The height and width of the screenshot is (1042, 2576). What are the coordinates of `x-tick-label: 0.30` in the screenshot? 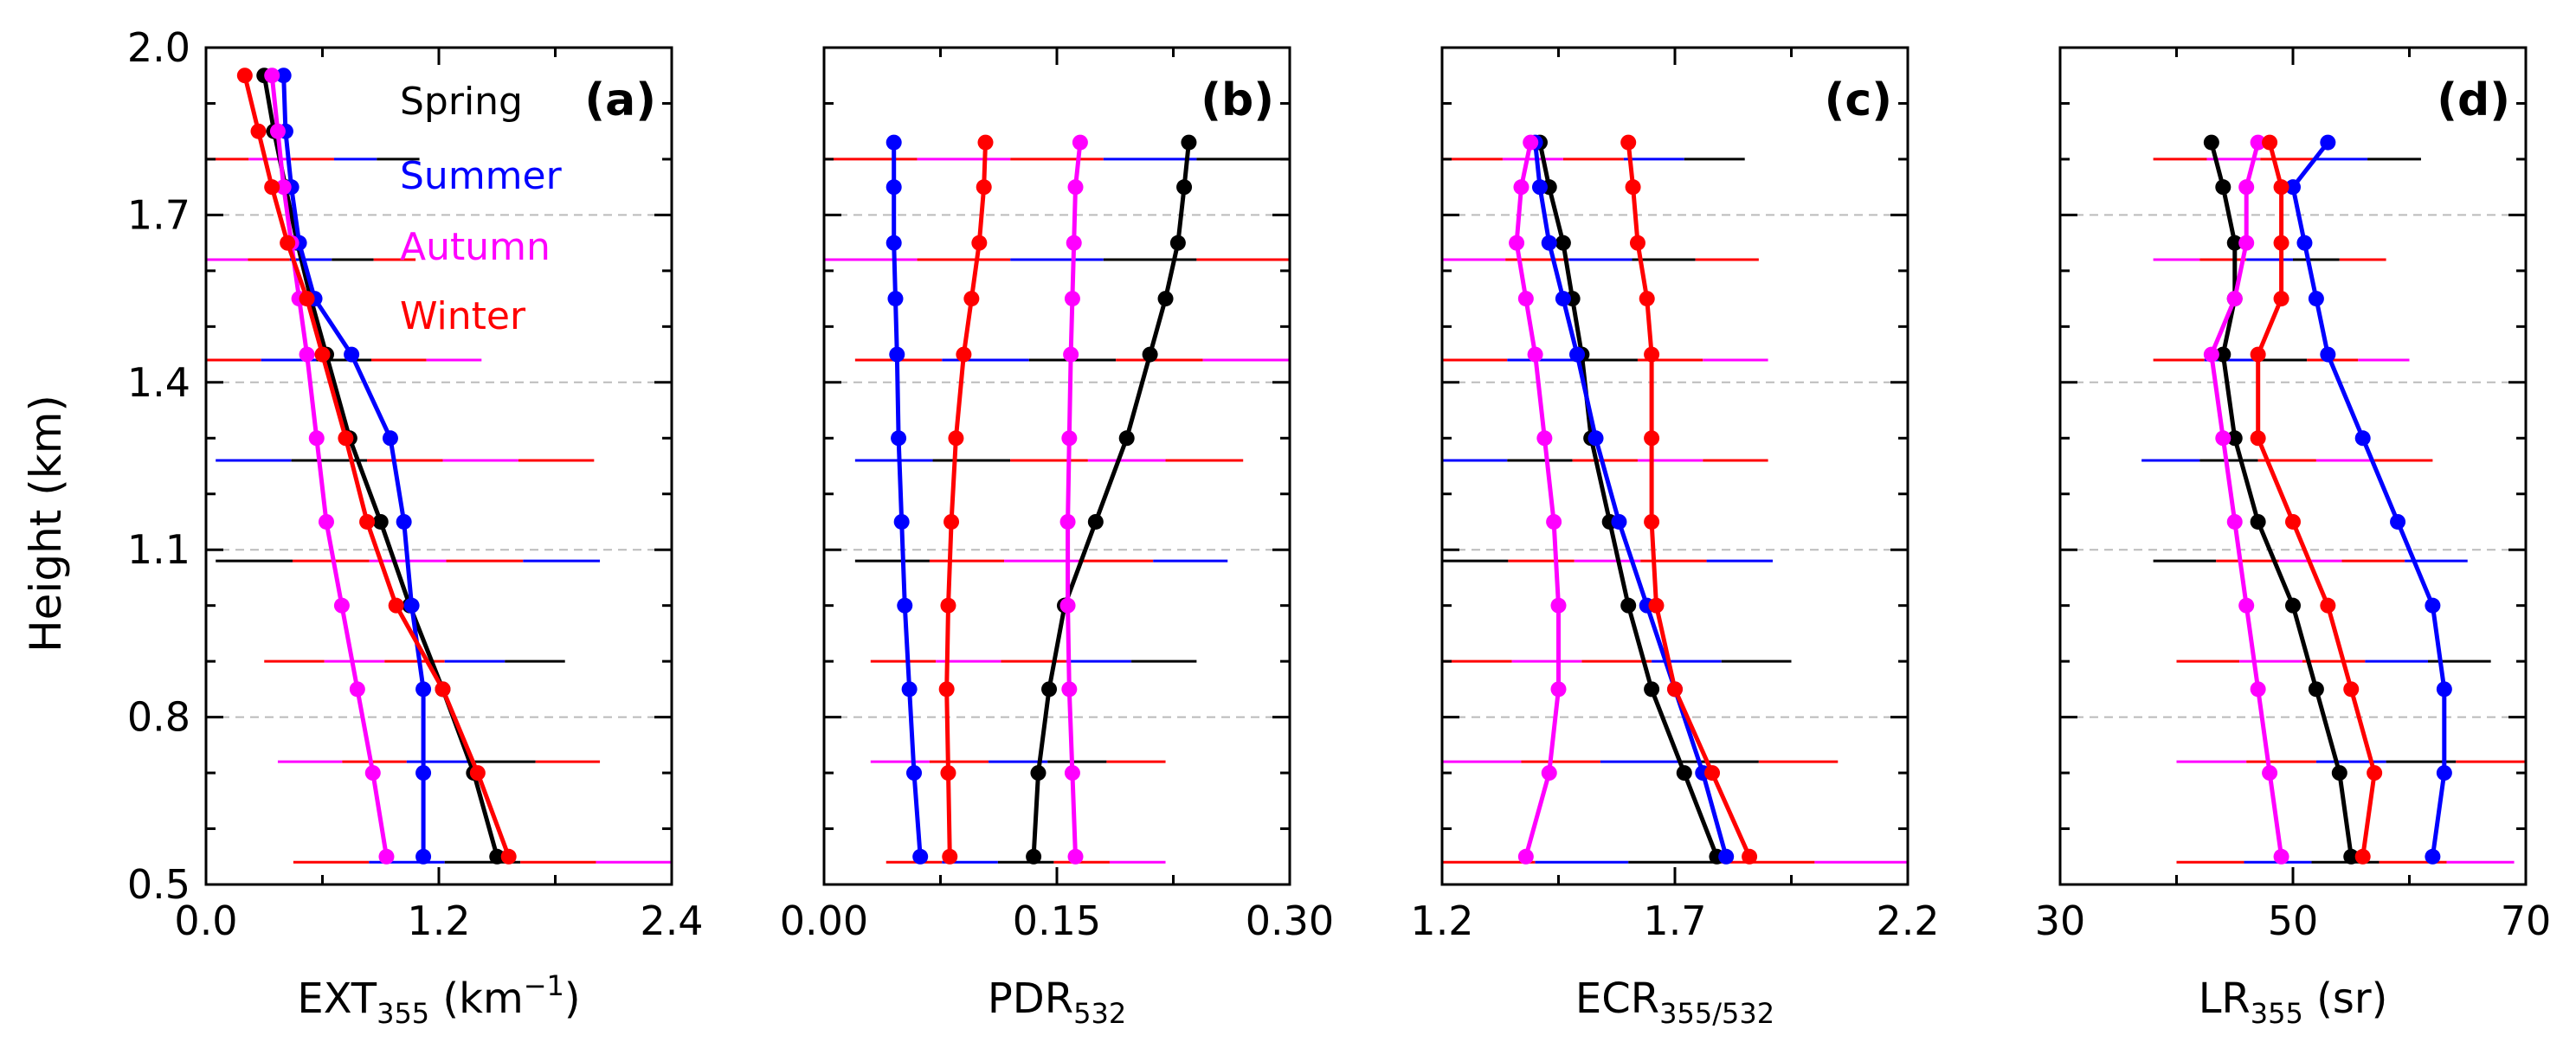 It's located at (1290, 920).